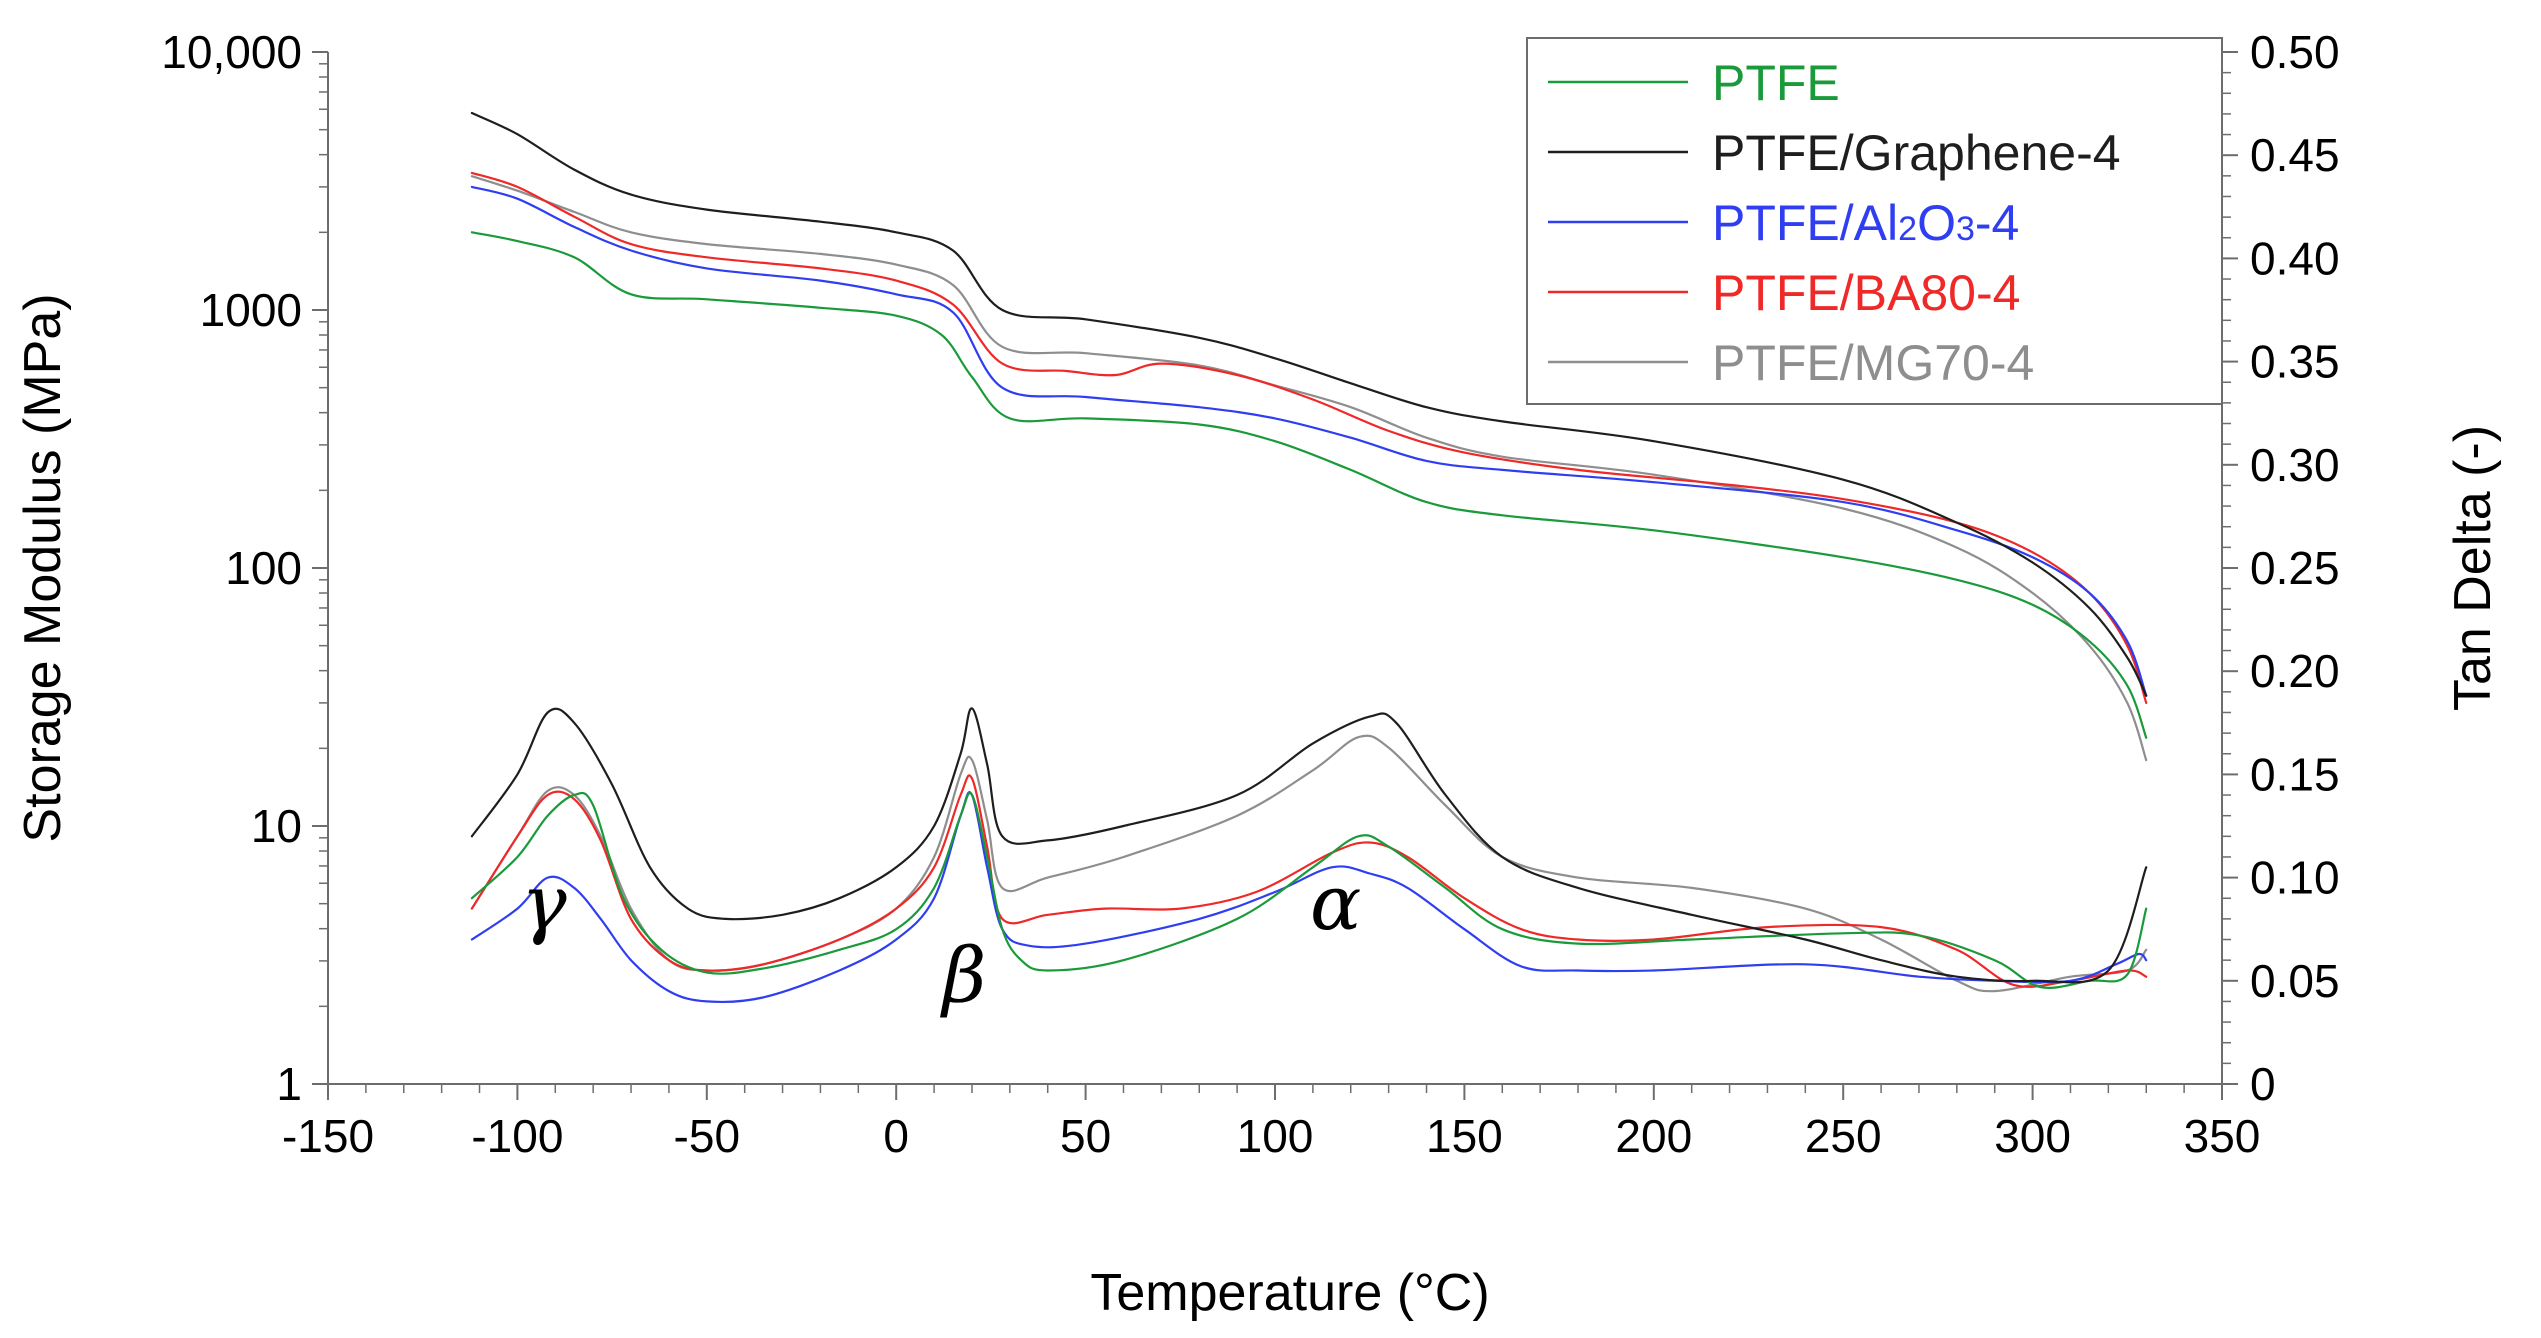 The height and width of the screenshot is (1338, 2541). I want to click on left-y-tick-label: 100, so click(263, 568).